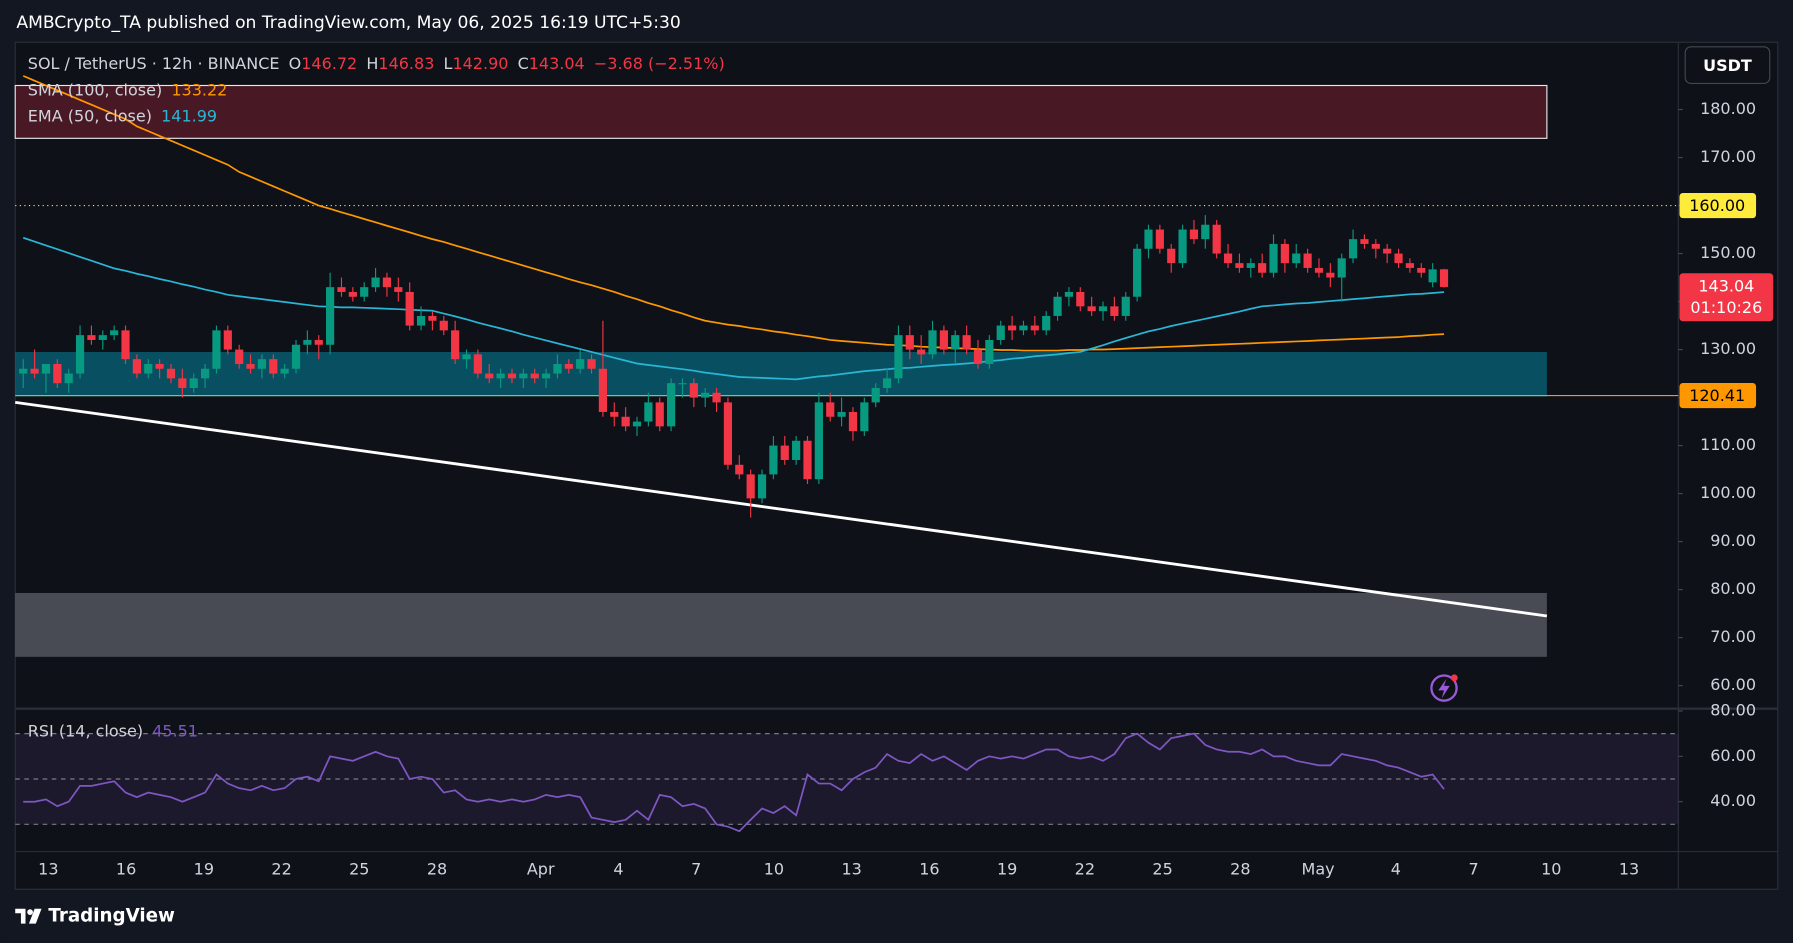  What do you see at coordinates (111, 916) in the screenshot?
I see `brand-name: TradingView` at bounding box center [111, 916].